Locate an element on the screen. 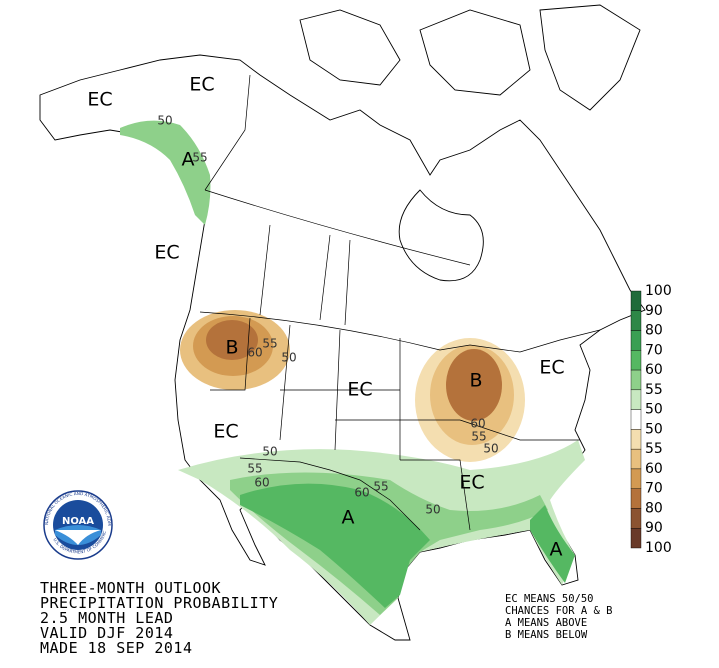 This screenshot has width=719, height=668. greenland is located at coordinates (590, 57).